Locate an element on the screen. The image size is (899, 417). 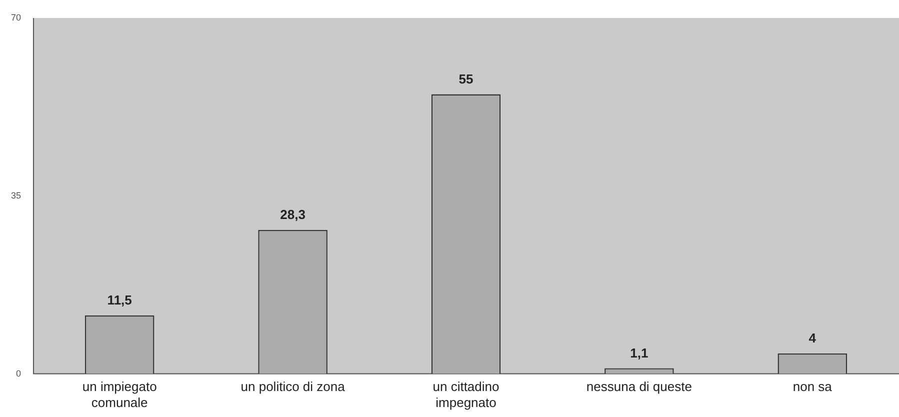
data-label: 4 is located at coordinates (812, 338).